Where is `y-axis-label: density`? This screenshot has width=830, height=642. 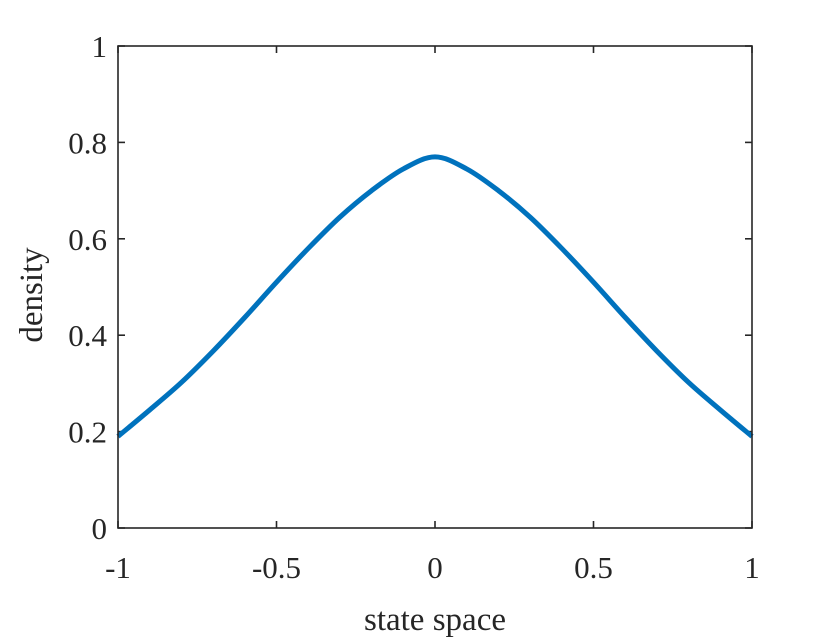
y-axis-label: density is located at coordinates (32, 295).